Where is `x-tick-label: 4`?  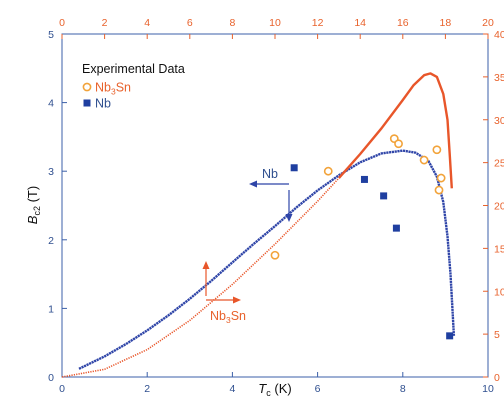
x-tick-label: 4 is located at coordinates (232, 389).